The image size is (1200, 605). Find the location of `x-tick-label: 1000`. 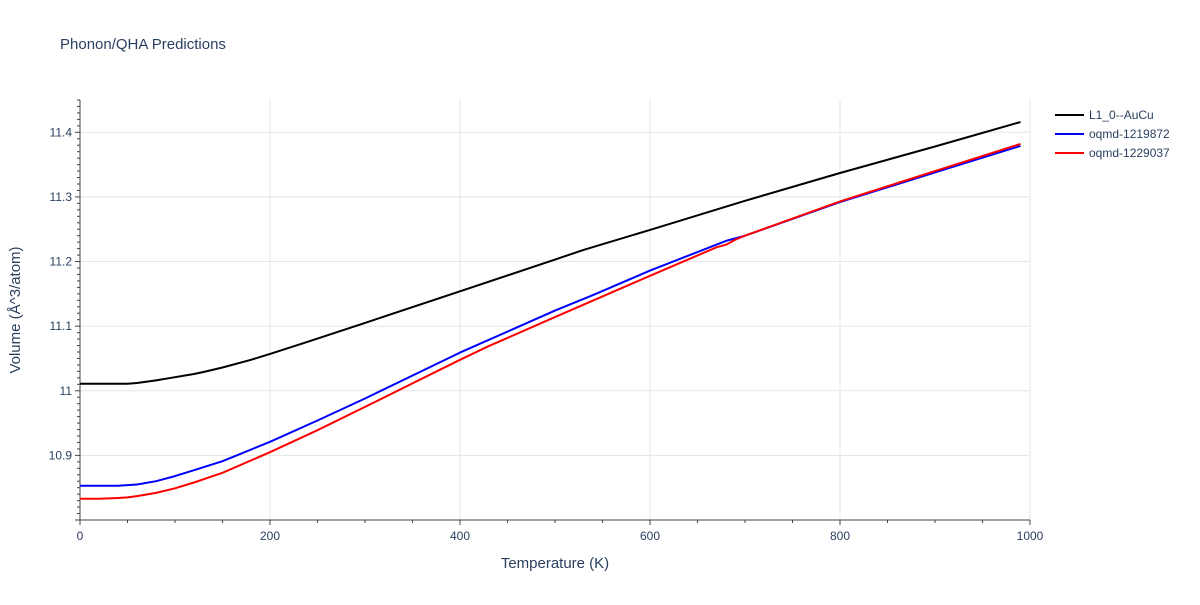

x-tick-label: 1000 is located at coordinates (1030, 536).